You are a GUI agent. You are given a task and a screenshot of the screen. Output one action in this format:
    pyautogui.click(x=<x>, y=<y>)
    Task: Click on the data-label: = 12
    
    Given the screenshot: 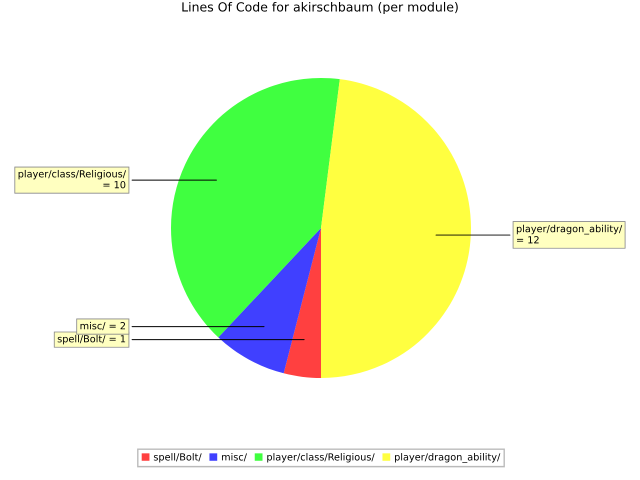 What is the action you would take?
    pyautogui.click(x=528, y=240)
    